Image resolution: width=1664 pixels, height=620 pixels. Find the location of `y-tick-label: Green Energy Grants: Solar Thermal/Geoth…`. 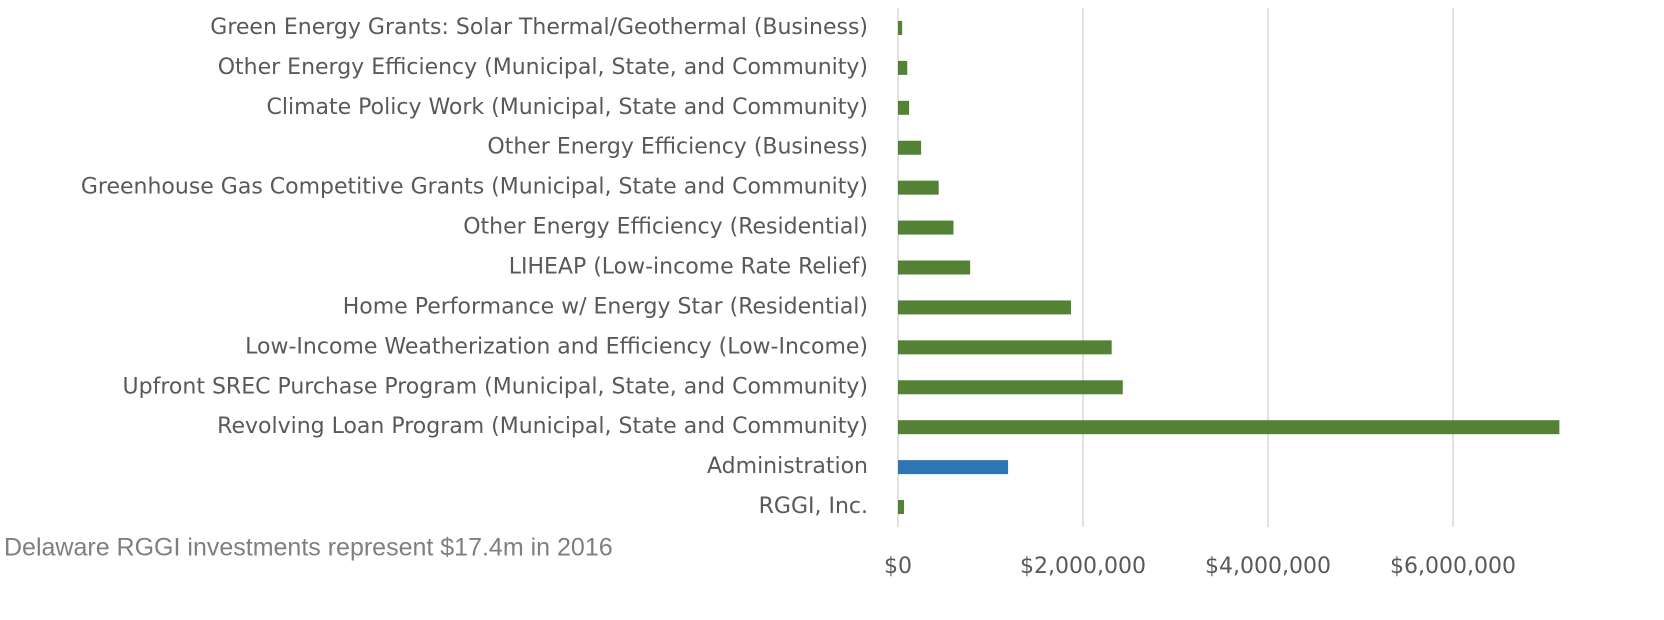

y-tick-label: Green Energy Grants: Solar Thermal/Geoth… is located at coordinates (539, 27).